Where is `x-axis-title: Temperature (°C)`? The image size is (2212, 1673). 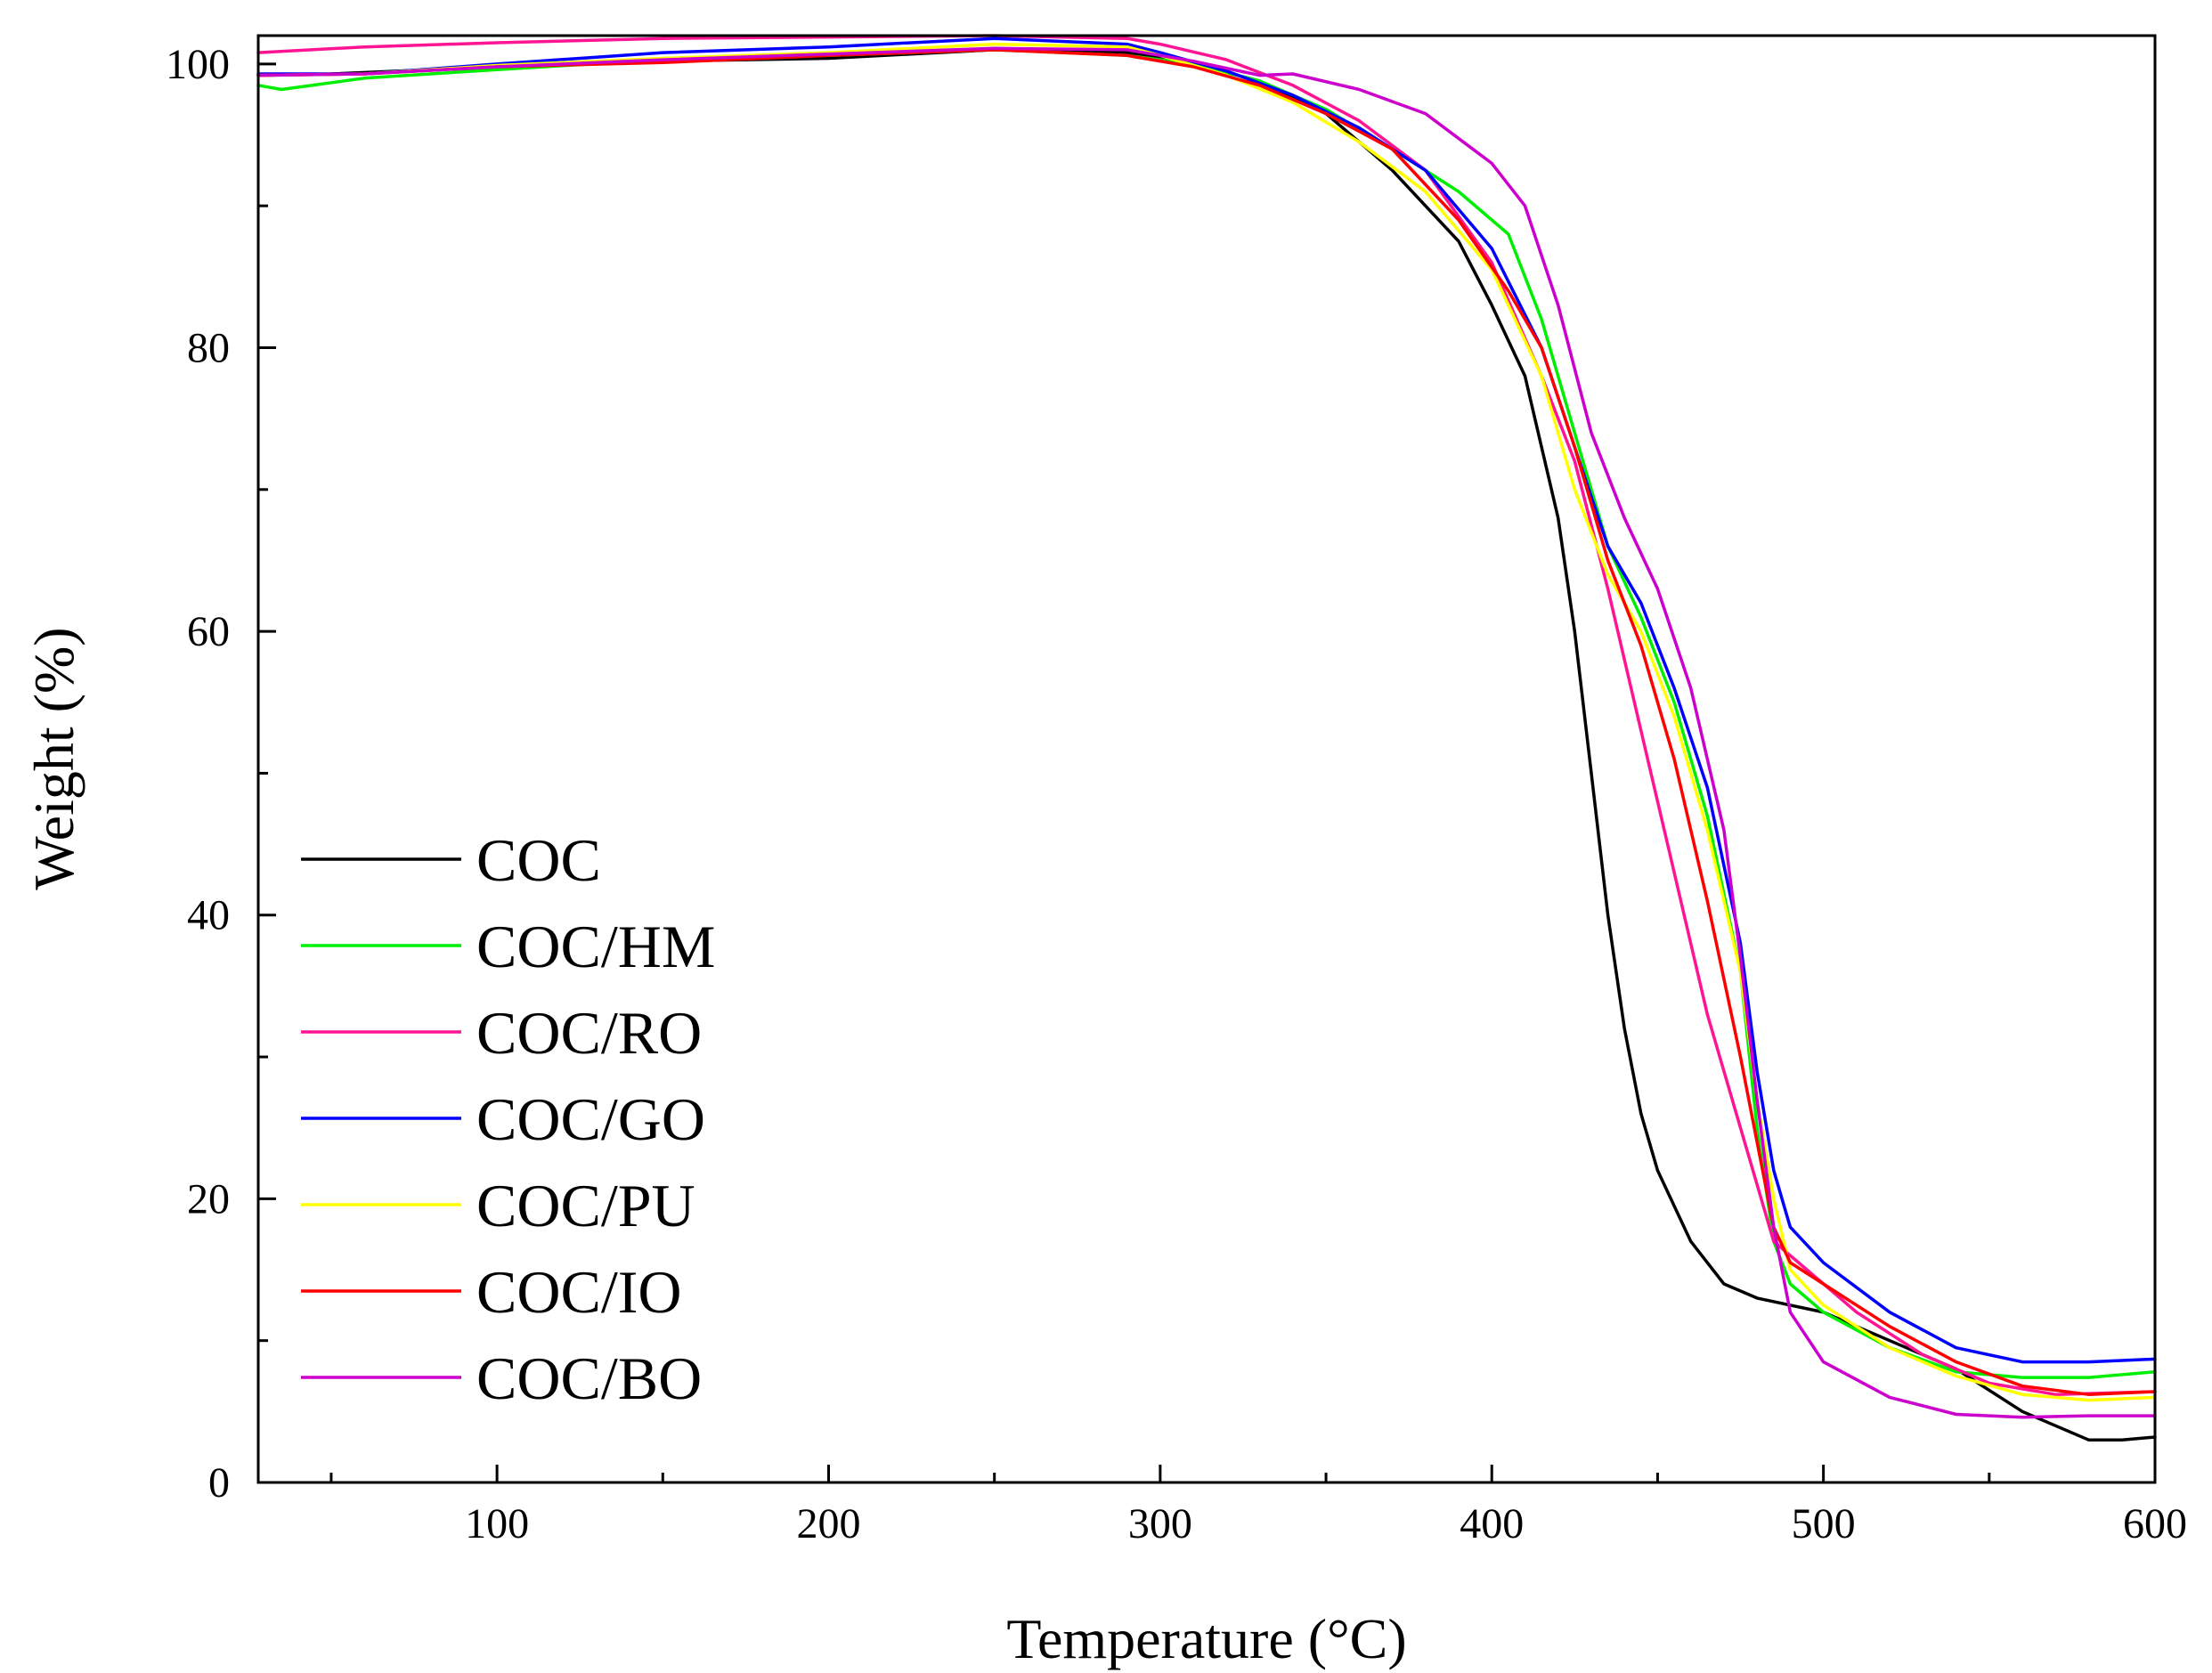
x-axis-title: Temperature (°C) is located at coordinates (1206, 1638).